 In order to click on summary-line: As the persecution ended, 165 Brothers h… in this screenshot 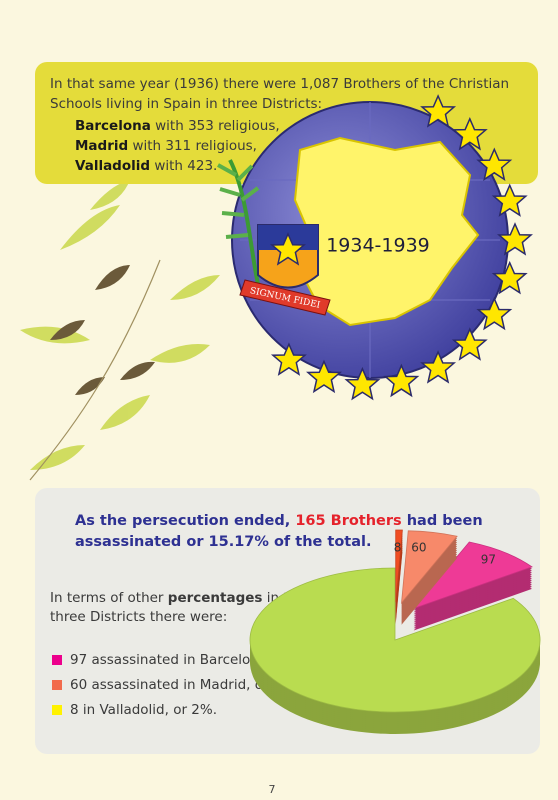, I will do `click(279, 521)`.